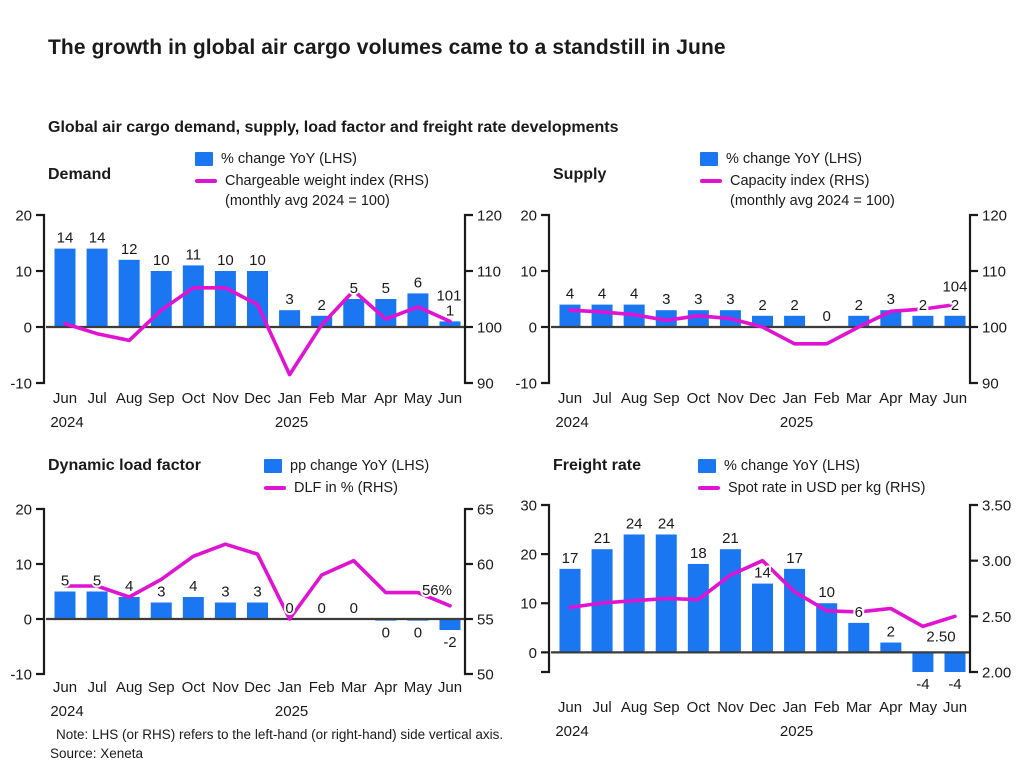 This screenshot has width=1024, height=768. Describe the element at coordinates (193, 296) in the screenshot. I see `bar-Oct` at that location.